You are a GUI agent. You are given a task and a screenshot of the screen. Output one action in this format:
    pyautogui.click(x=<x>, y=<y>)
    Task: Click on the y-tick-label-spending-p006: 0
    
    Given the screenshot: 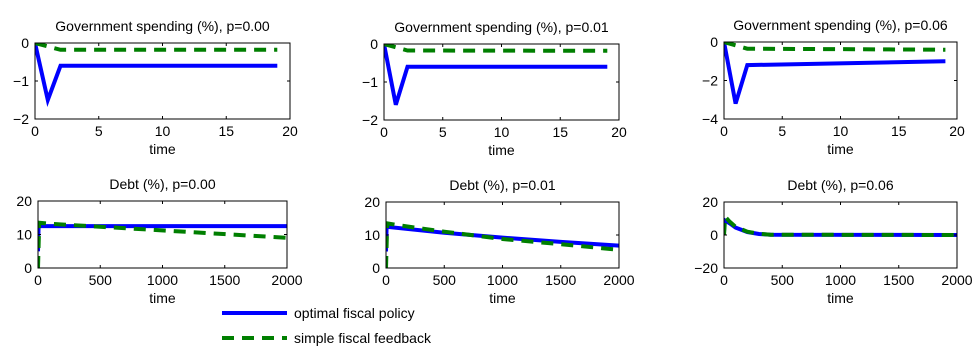 What is the action you would take?
    pyautogui.click(x=714, y=42)
    